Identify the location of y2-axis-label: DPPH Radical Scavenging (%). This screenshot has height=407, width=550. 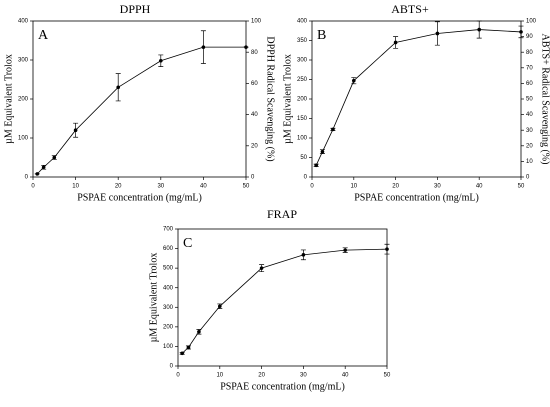
(270, 98).